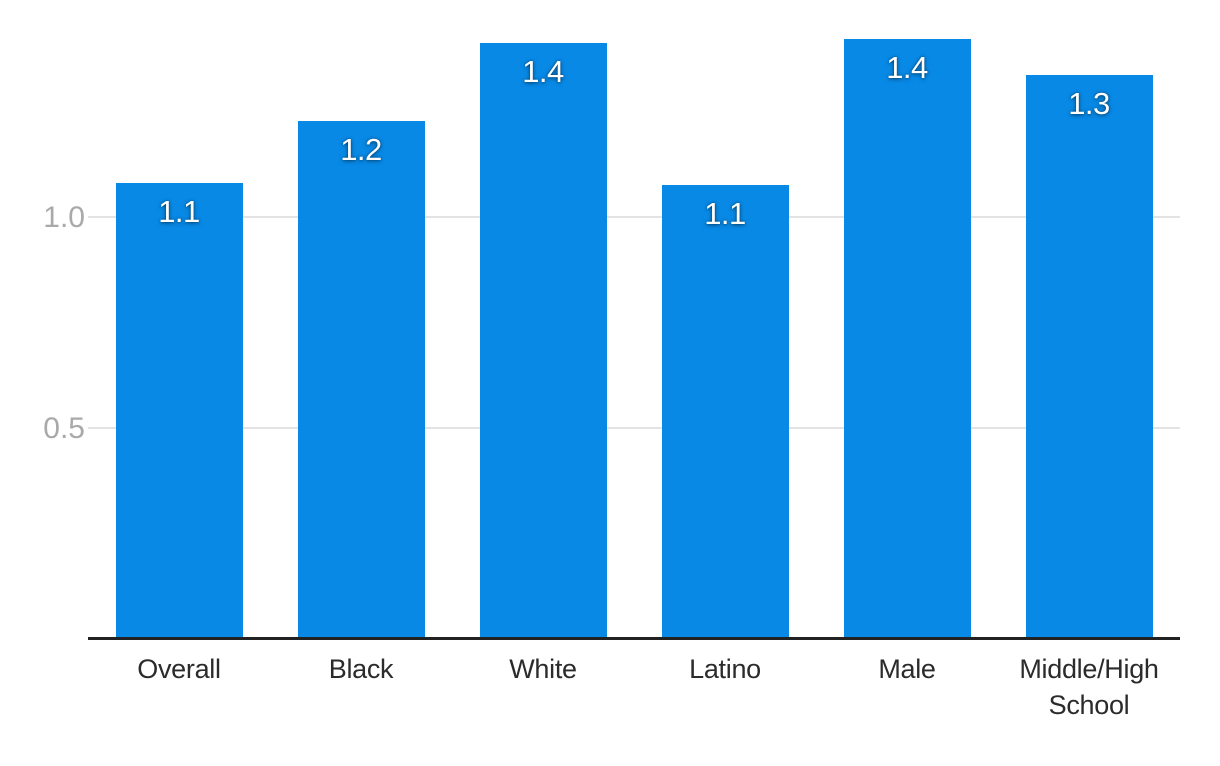 This screenshot has height=766, width=1220. Describe the element at coordinates (179, 669) in the screenshot. I see `x-category-label: Overall` at that location.